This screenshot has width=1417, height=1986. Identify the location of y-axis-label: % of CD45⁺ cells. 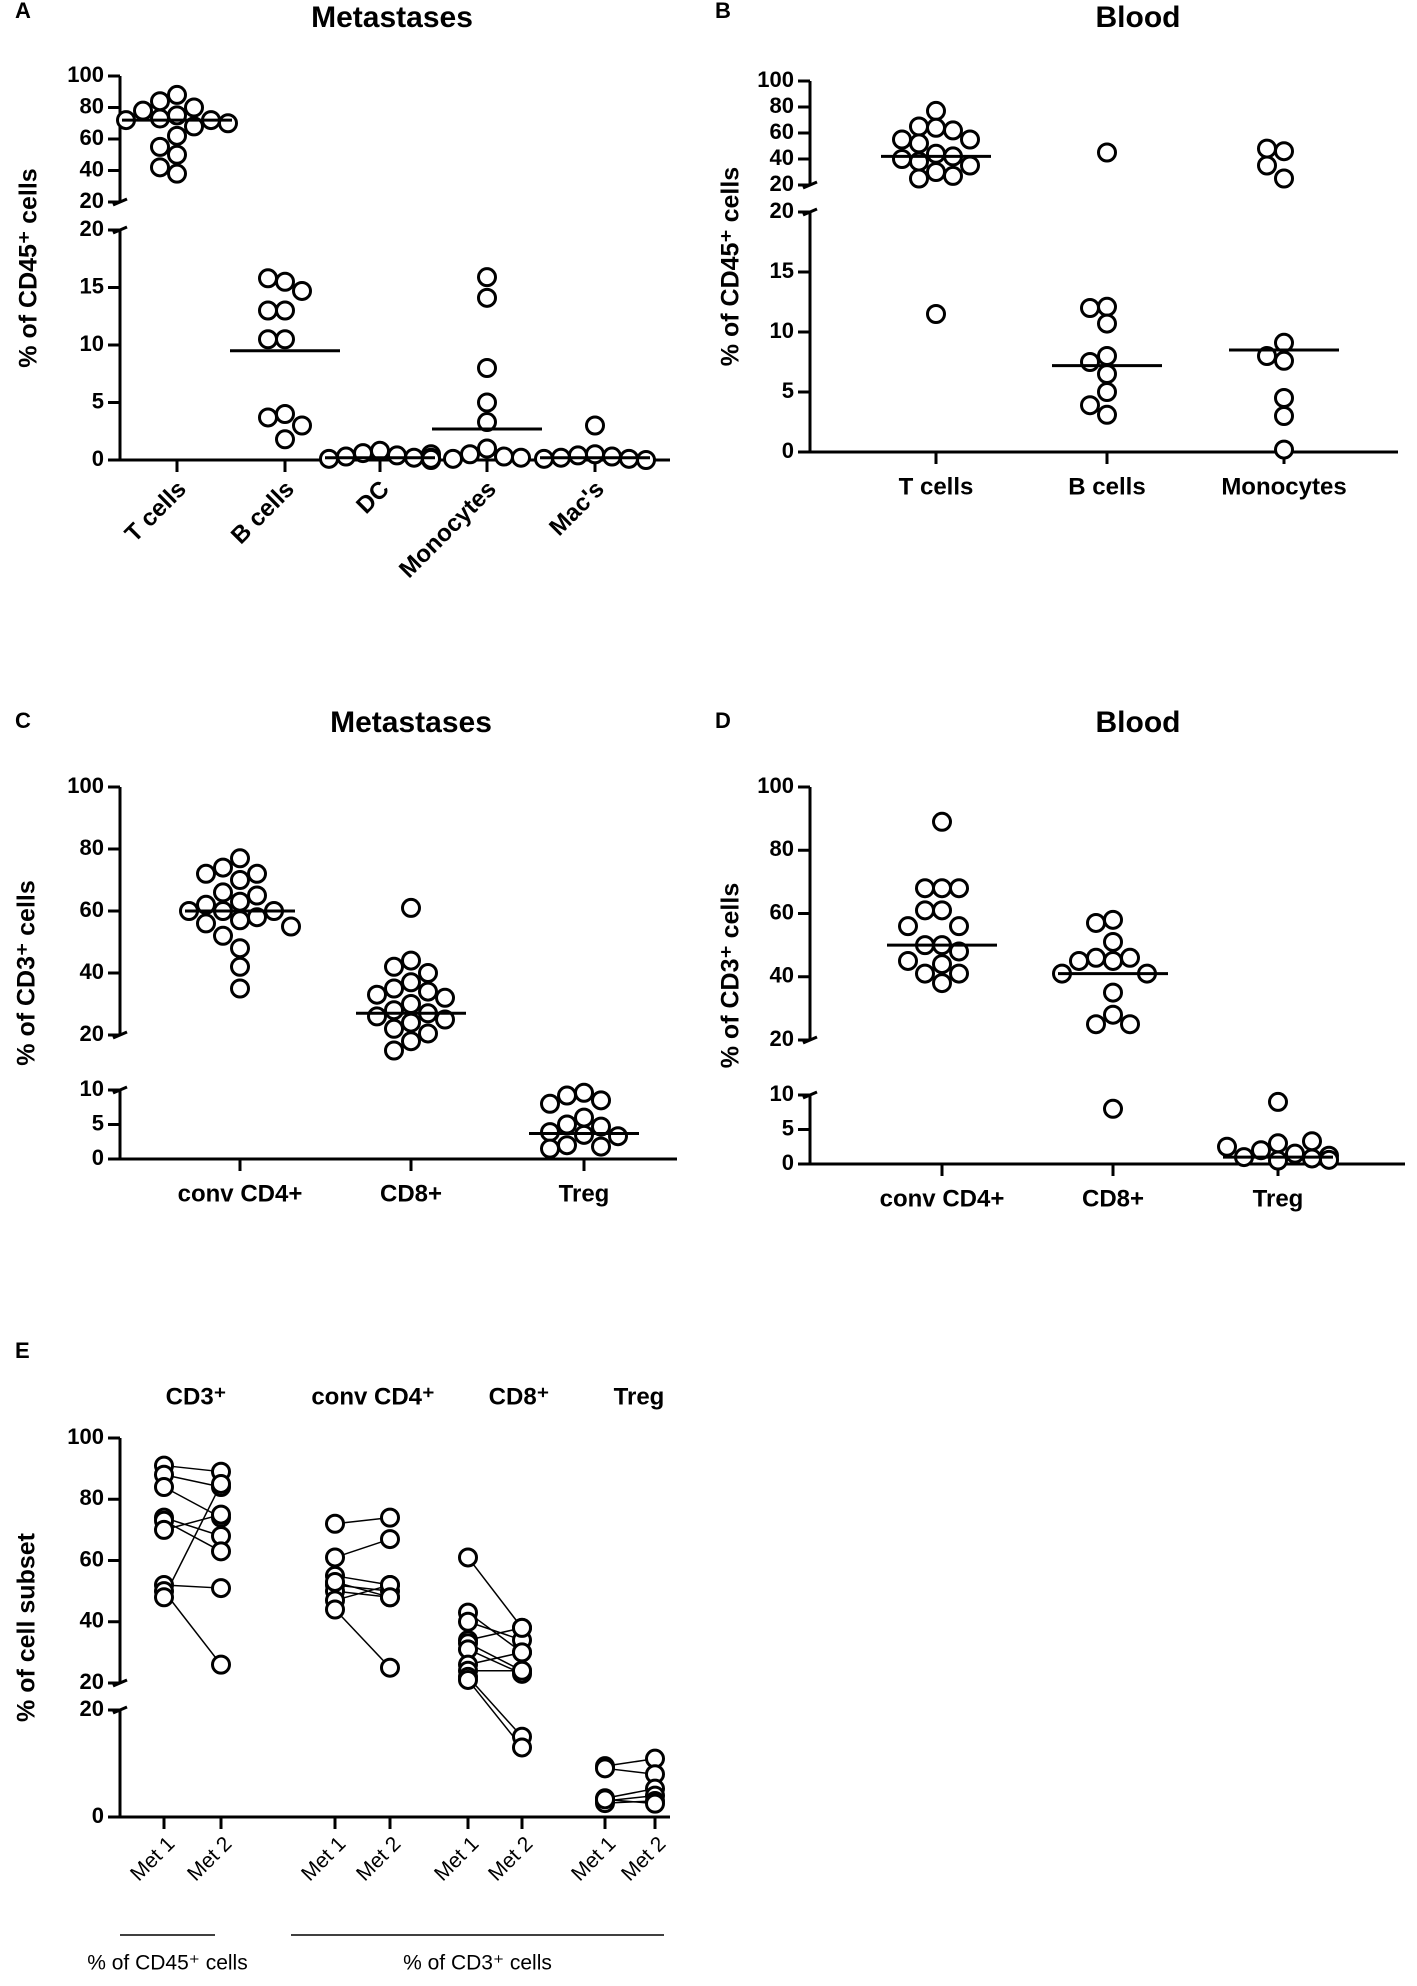
(29, 267).